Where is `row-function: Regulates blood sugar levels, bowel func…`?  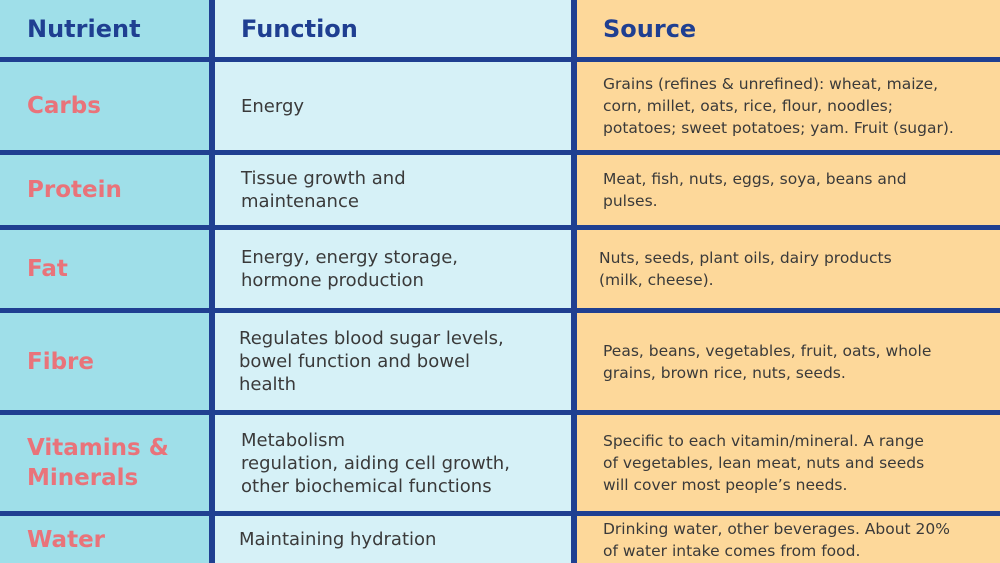
row-function: Regulates blood sugar levels, bowel func… is located at coordinates (393, 361).